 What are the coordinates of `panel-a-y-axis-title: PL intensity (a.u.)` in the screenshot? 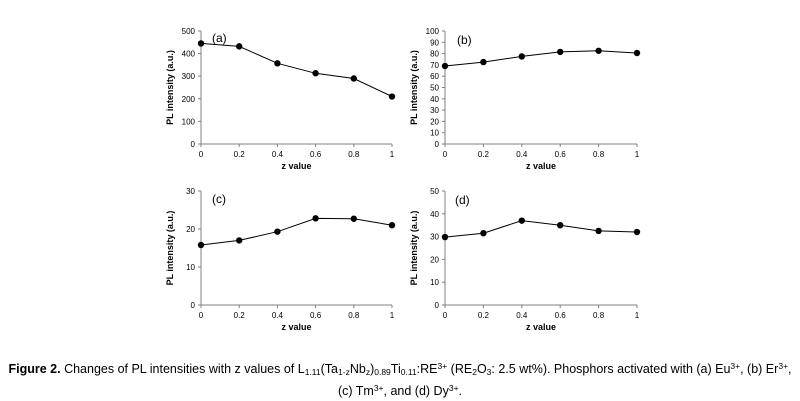 It's located at (170, 87).